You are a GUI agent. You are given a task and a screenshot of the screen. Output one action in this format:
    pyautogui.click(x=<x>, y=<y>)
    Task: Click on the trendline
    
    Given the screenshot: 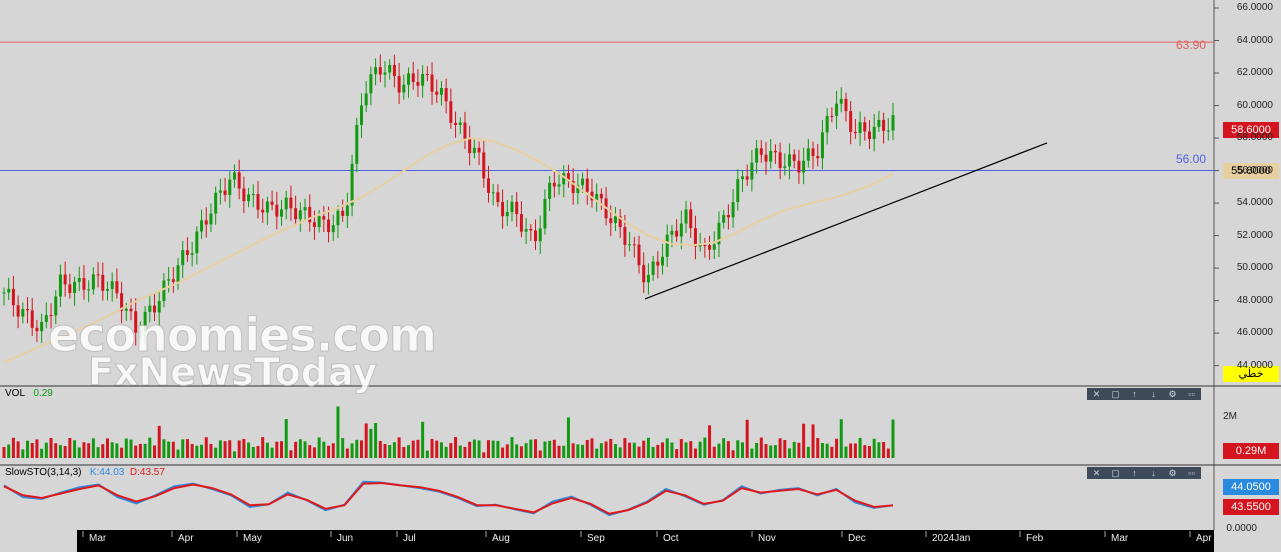 What is the action you would take?
    pyautogui.click(x=846, y=221)
    